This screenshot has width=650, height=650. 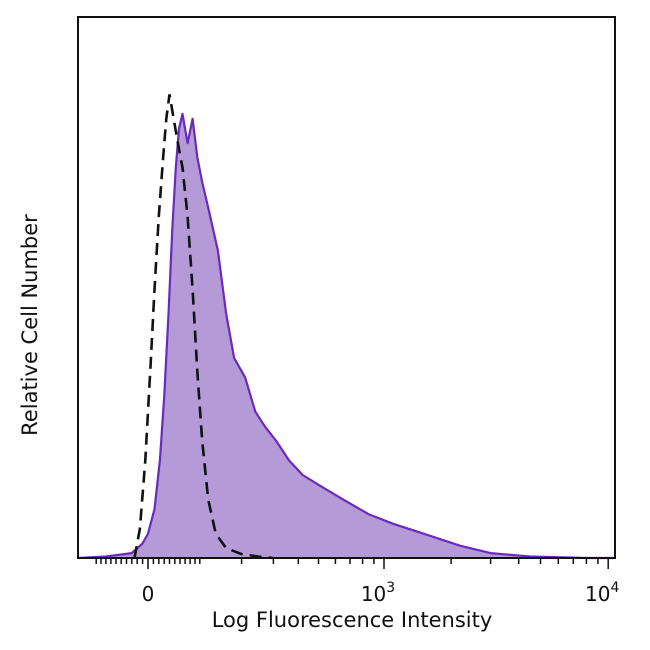 What do you see at coordinates (378, 593) in the screenshot?
I see `x-tick-label: 10³` at bounding box center [378, 593].